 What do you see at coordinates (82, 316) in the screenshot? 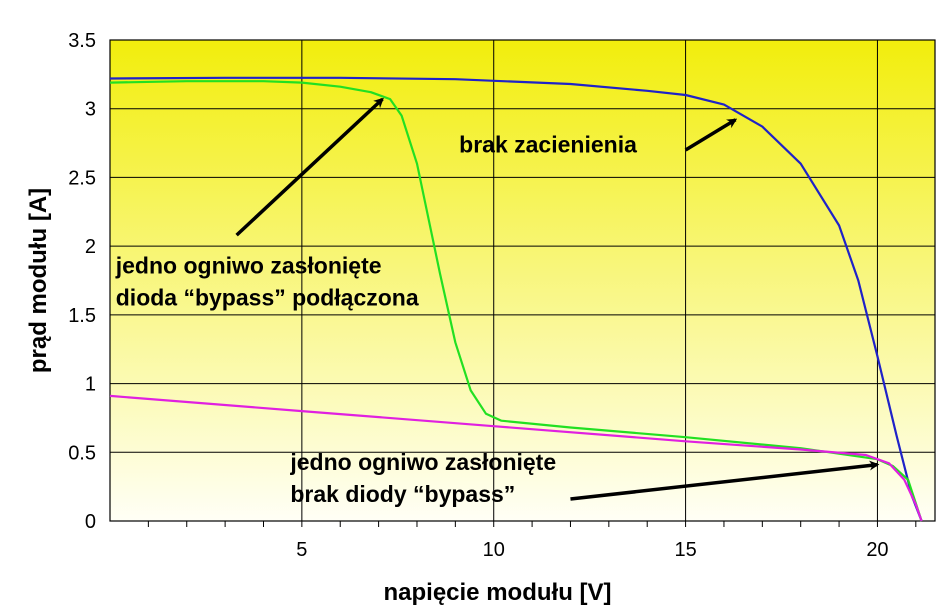
I see `y-tick-label: 1.5` at bounding box center [82, 316].